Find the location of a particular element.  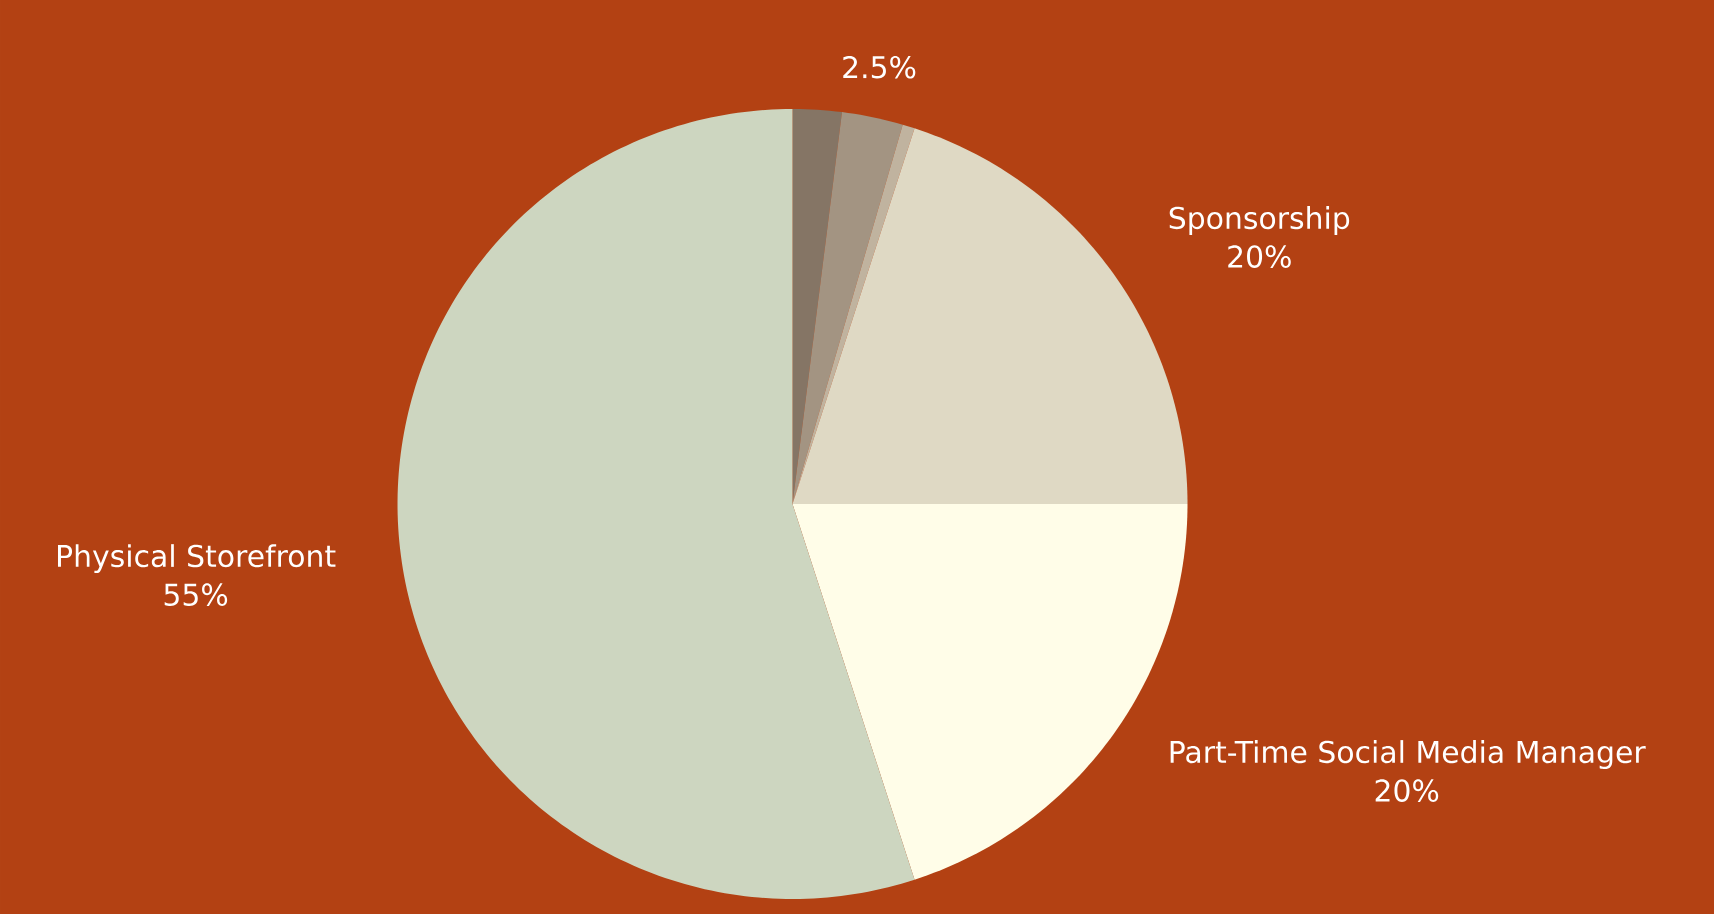

slice-label: Sponsorship is located at coordinates (1259, 221).